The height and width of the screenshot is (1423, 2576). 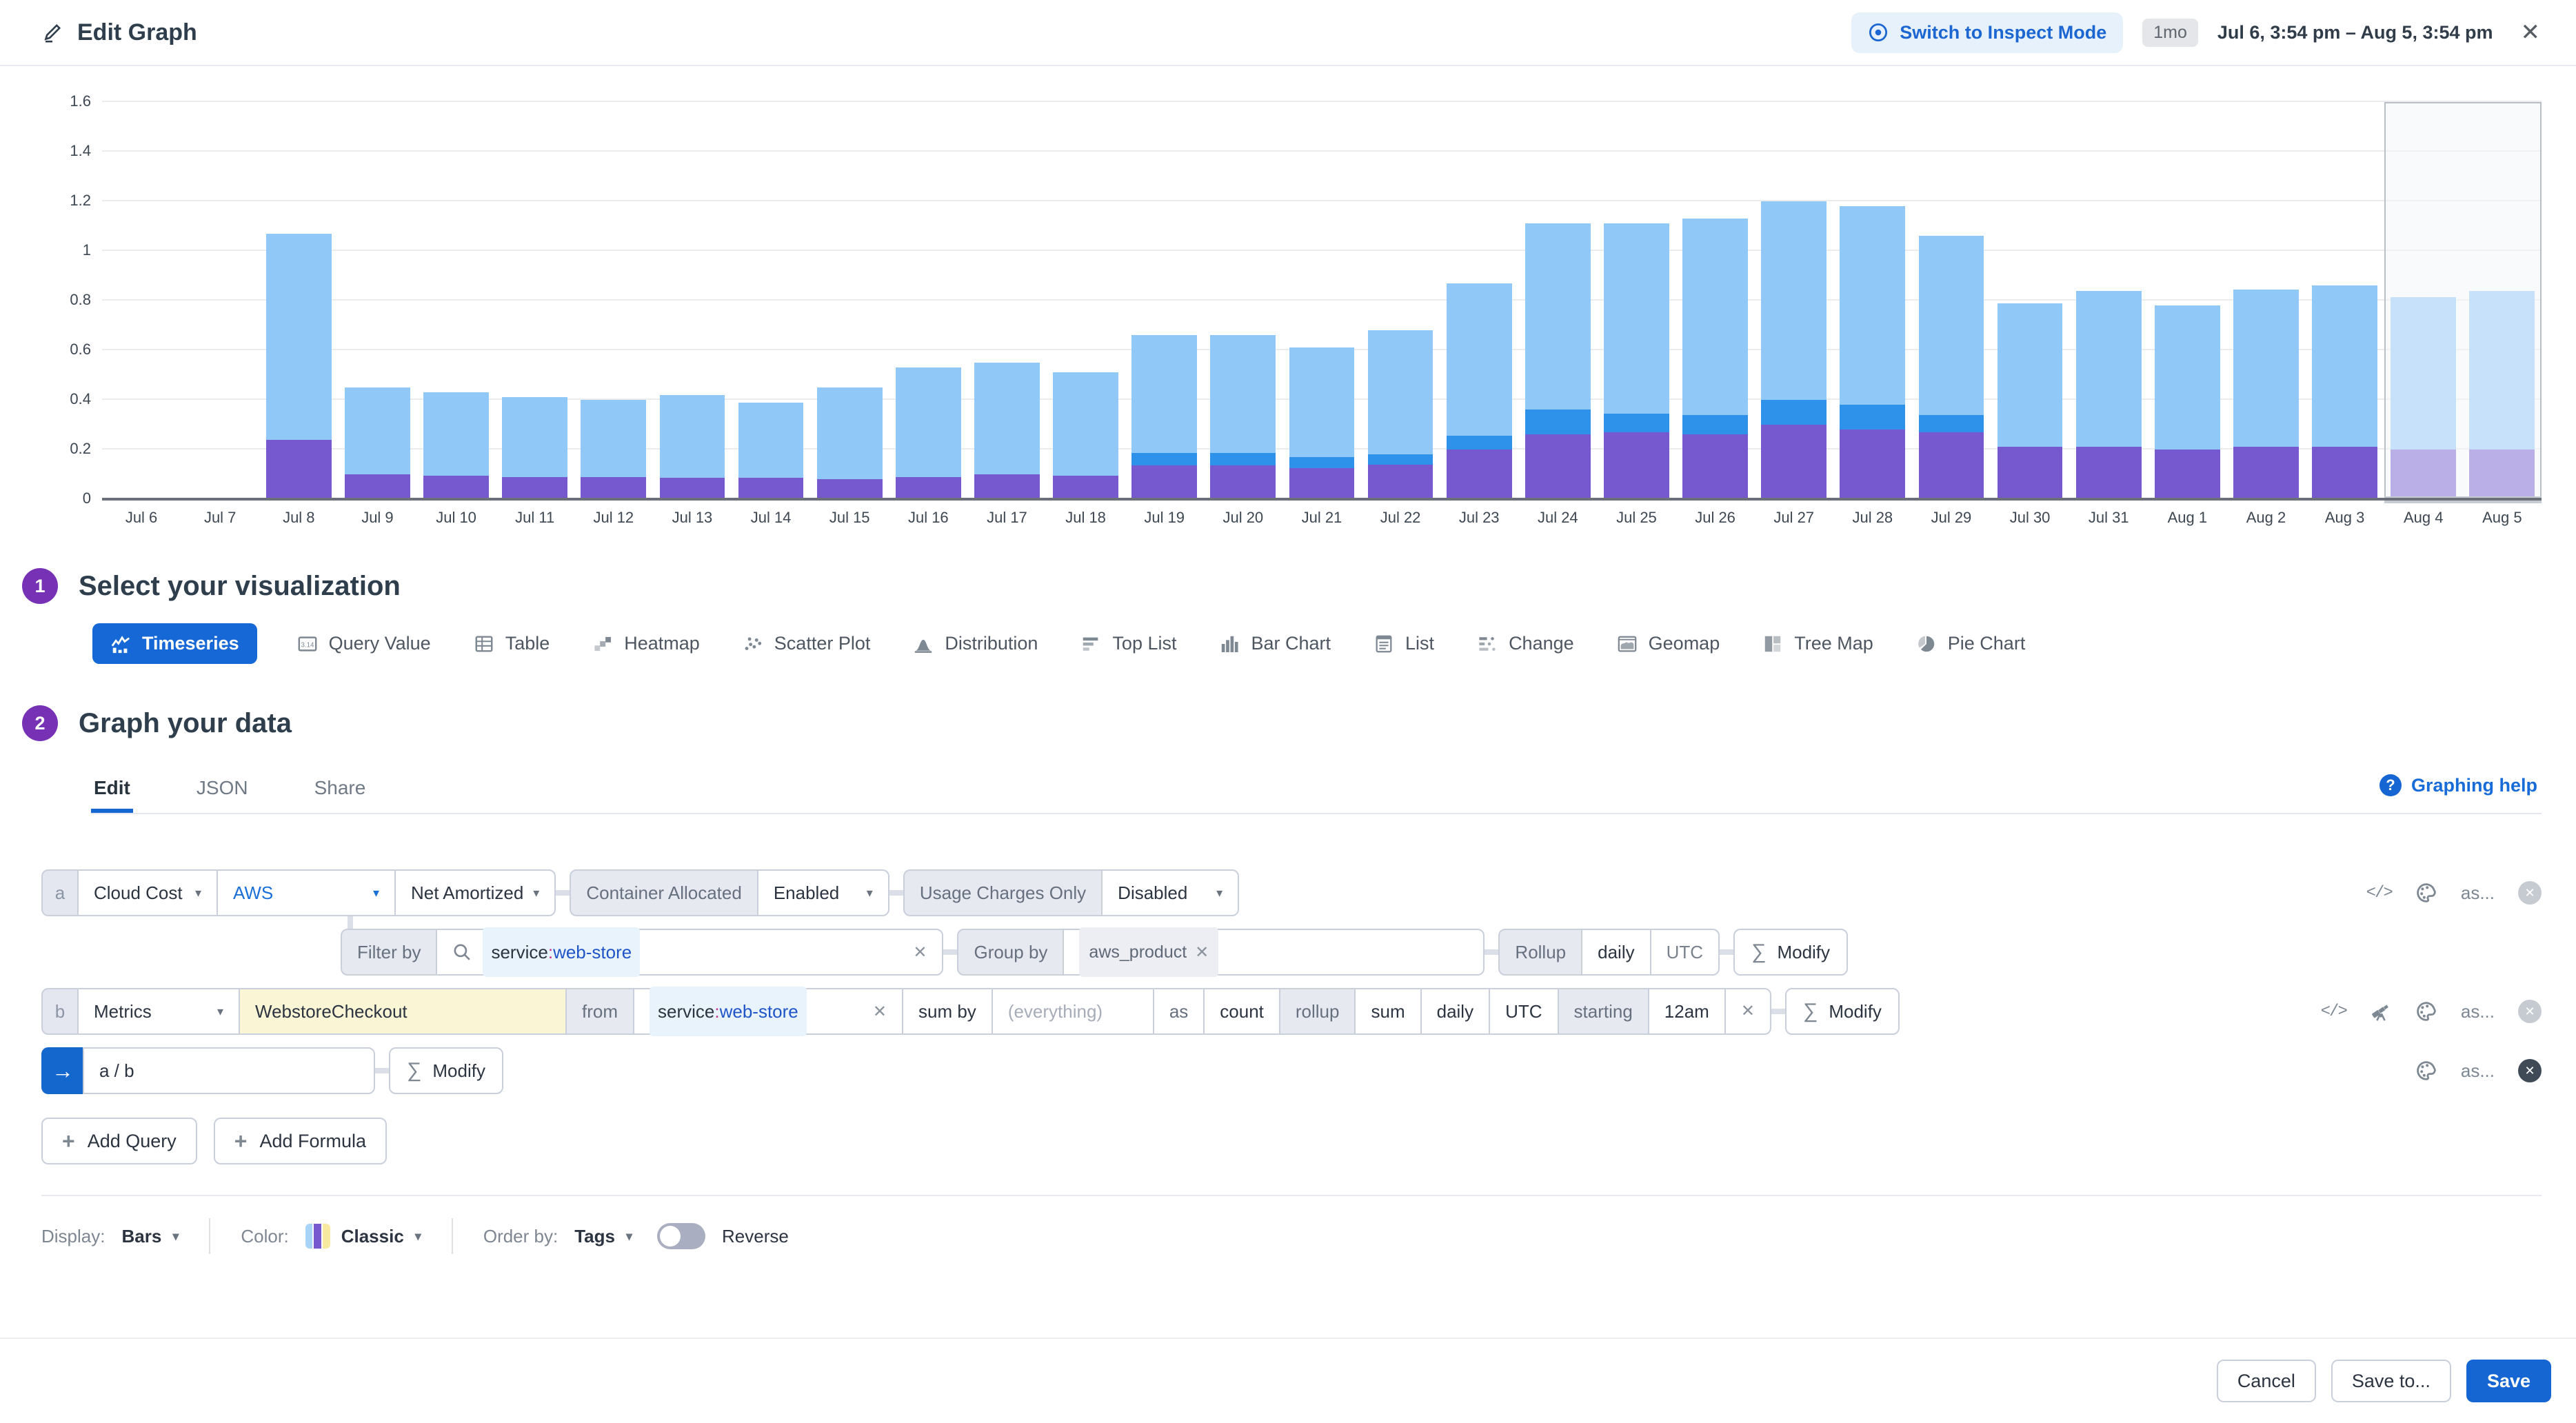 What do you see at coordinates (1791, 953) in the screenshot?
I see `modify-button-a: ∑ Modify` at bounding box center [1791, 953].